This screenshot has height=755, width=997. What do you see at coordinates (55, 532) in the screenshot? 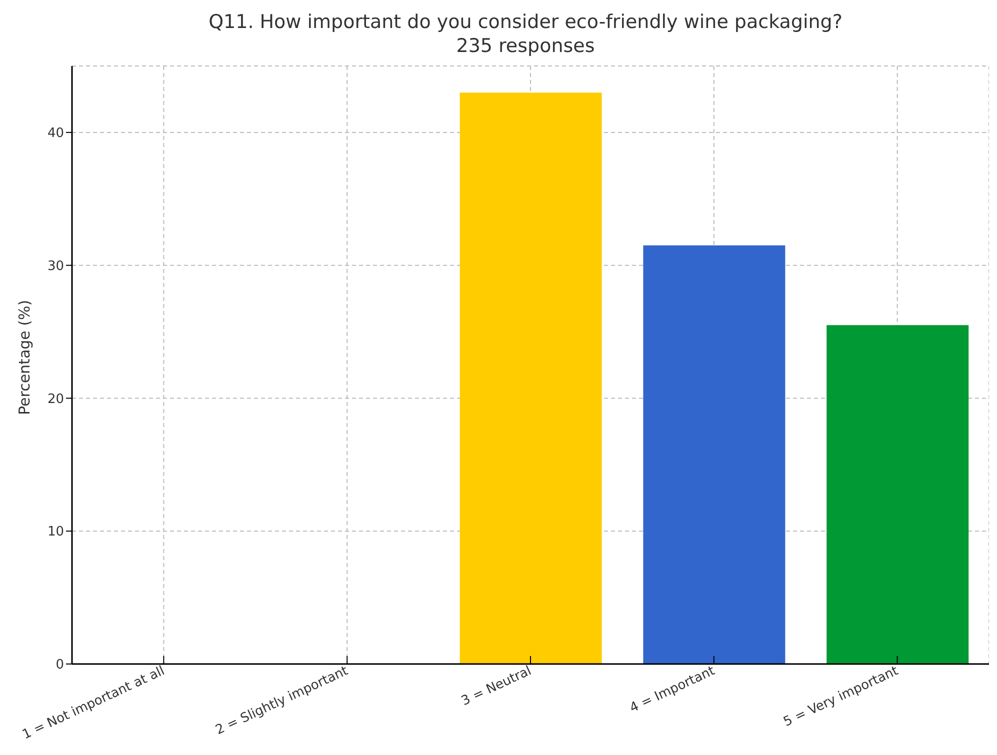
I see `y-tick-label: 10` at bounding box center [55, 532].